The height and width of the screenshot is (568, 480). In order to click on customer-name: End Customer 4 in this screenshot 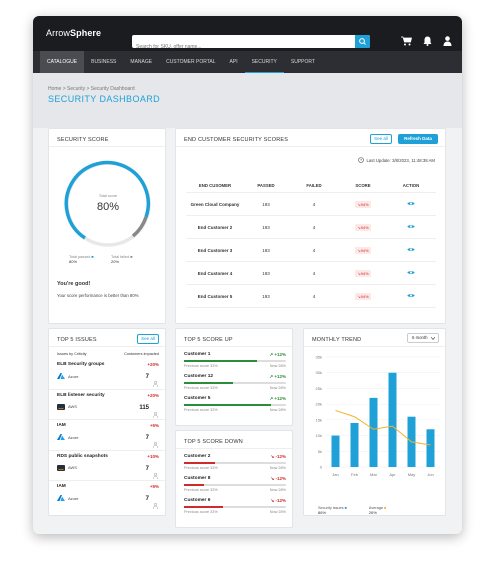, I will do `click(215, 273)`.